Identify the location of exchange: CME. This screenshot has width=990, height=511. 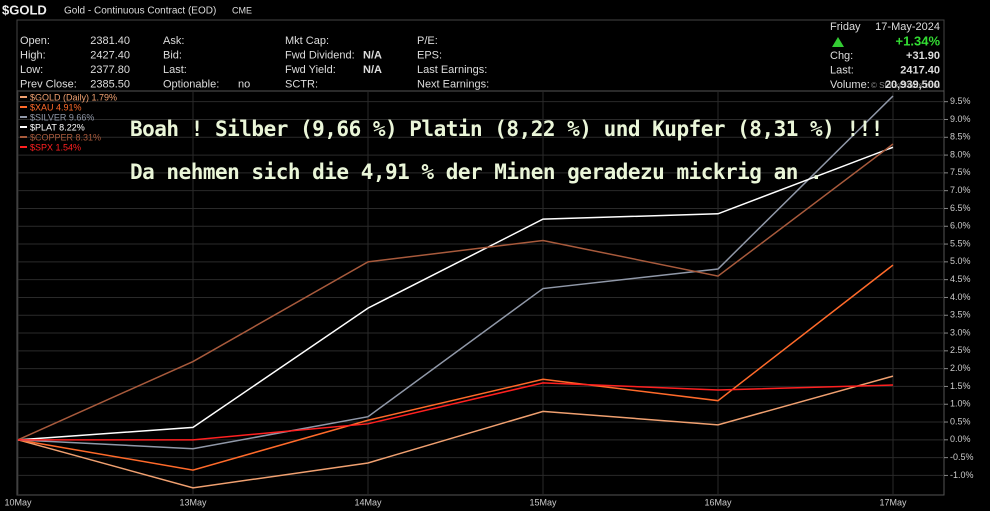
(242, 10).